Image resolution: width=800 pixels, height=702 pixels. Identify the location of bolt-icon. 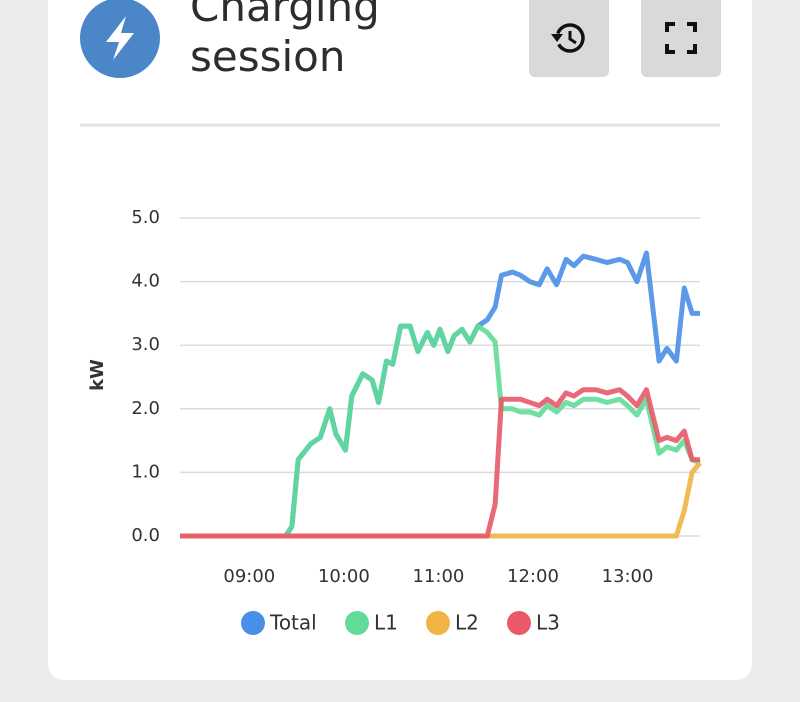
(120, 38).